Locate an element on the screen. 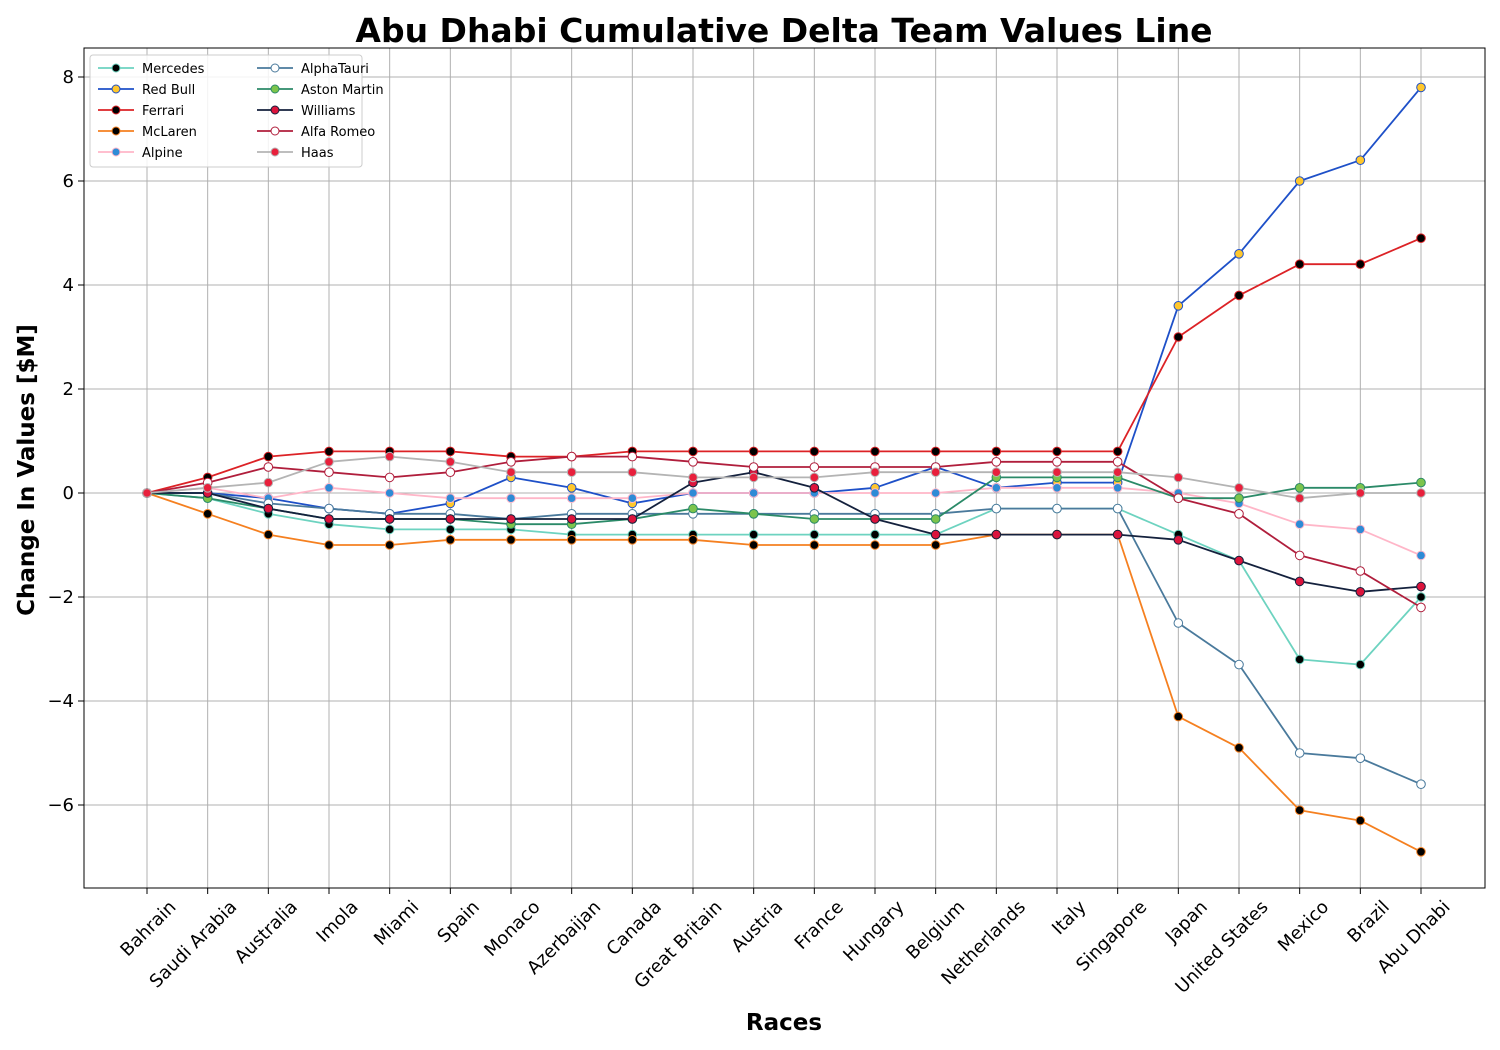 This screenshot has height=1050, width=1500. legend-label: AlphaTauri is located at coordinates (335, 69).